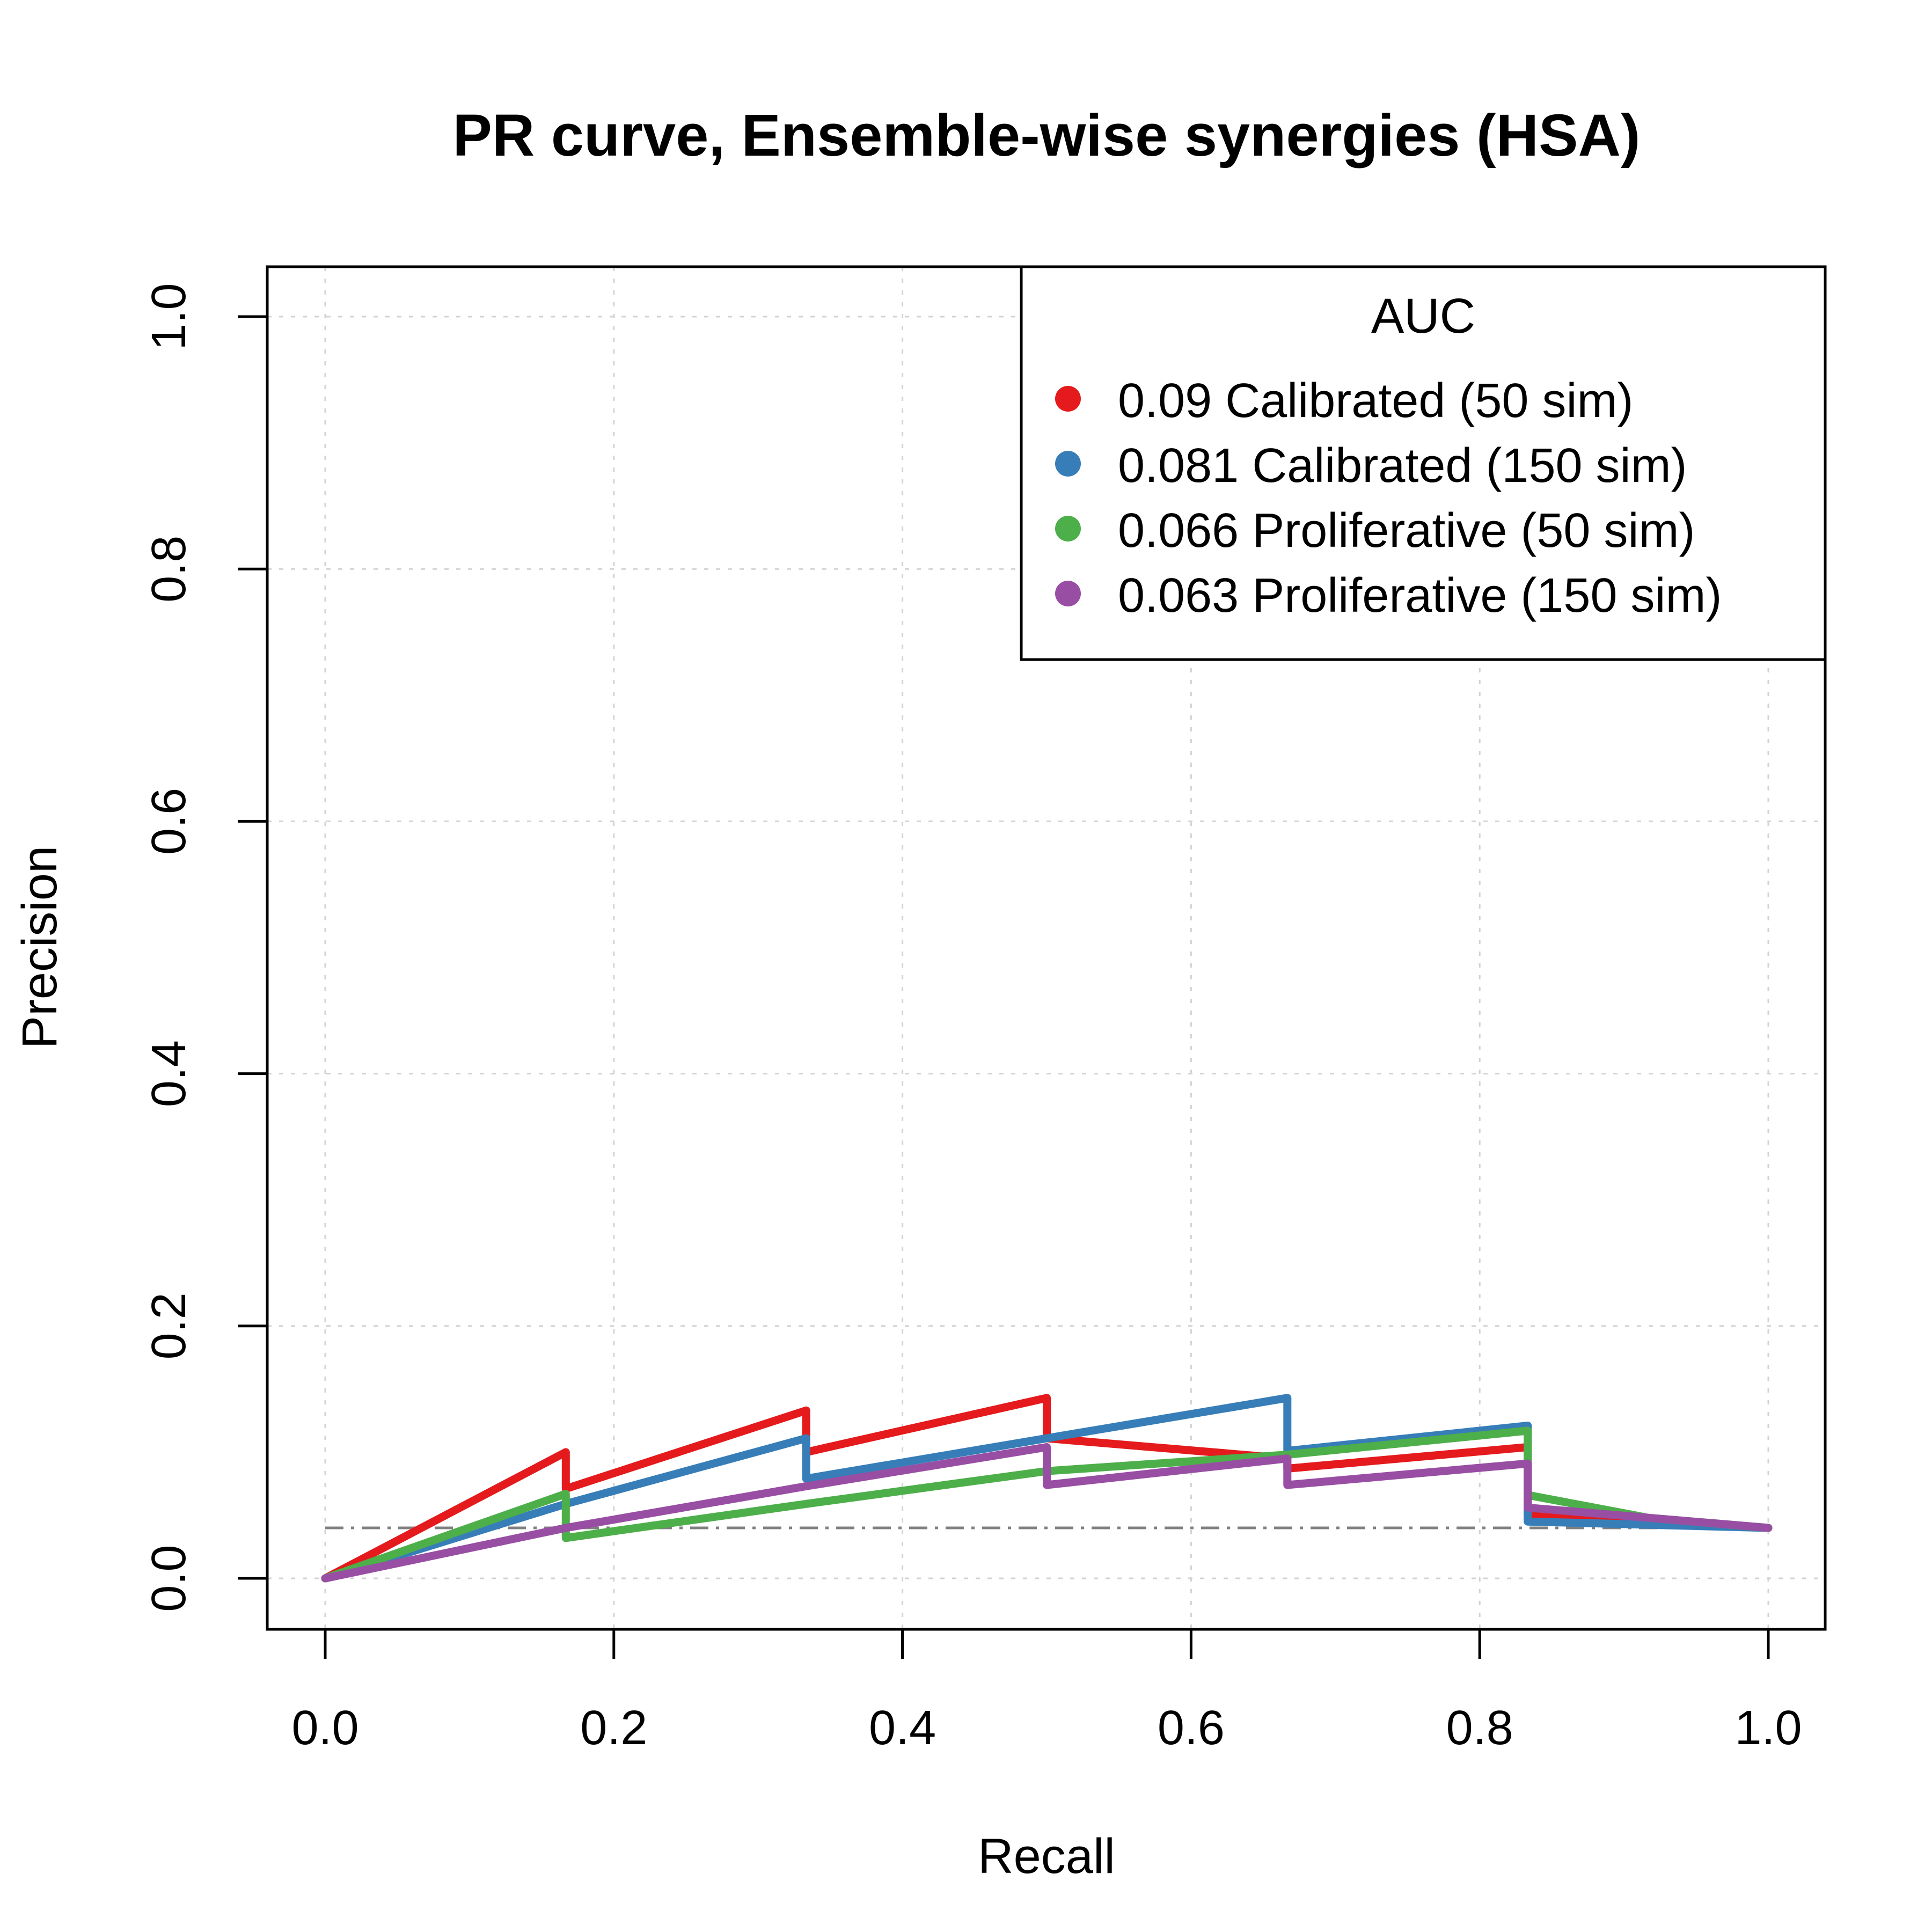 This screenshot has height=1932, width=1932. Describe the element at coordinates (169, 569) in the screenshot. I see `y-tick-label-4: 0.8` at that location.